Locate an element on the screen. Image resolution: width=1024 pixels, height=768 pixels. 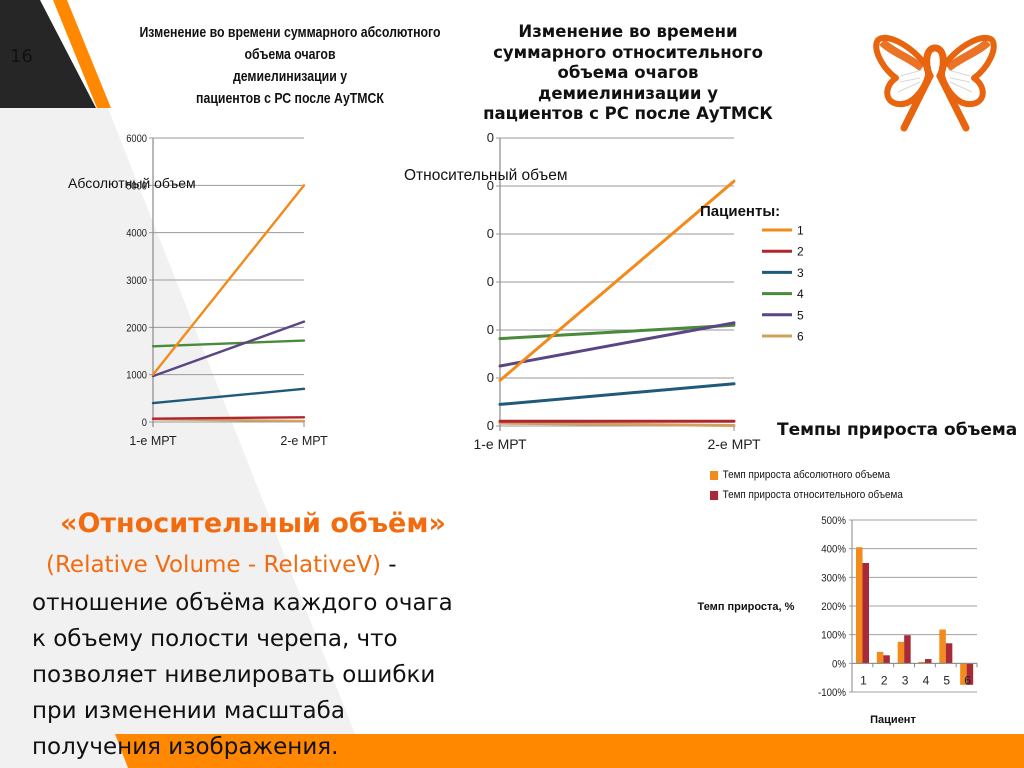
x-axis-label: Пациент is located at coordinates (893, 720).